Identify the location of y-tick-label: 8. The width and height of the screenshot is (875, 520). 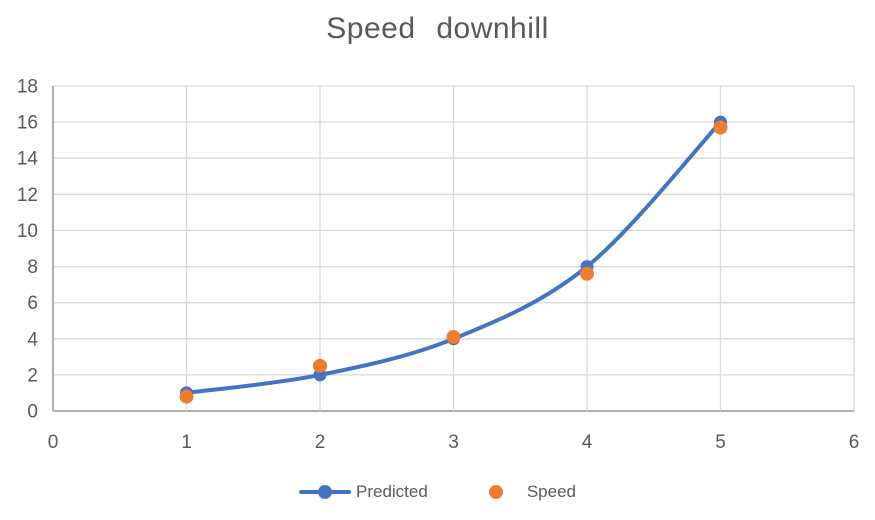
(32, 267).